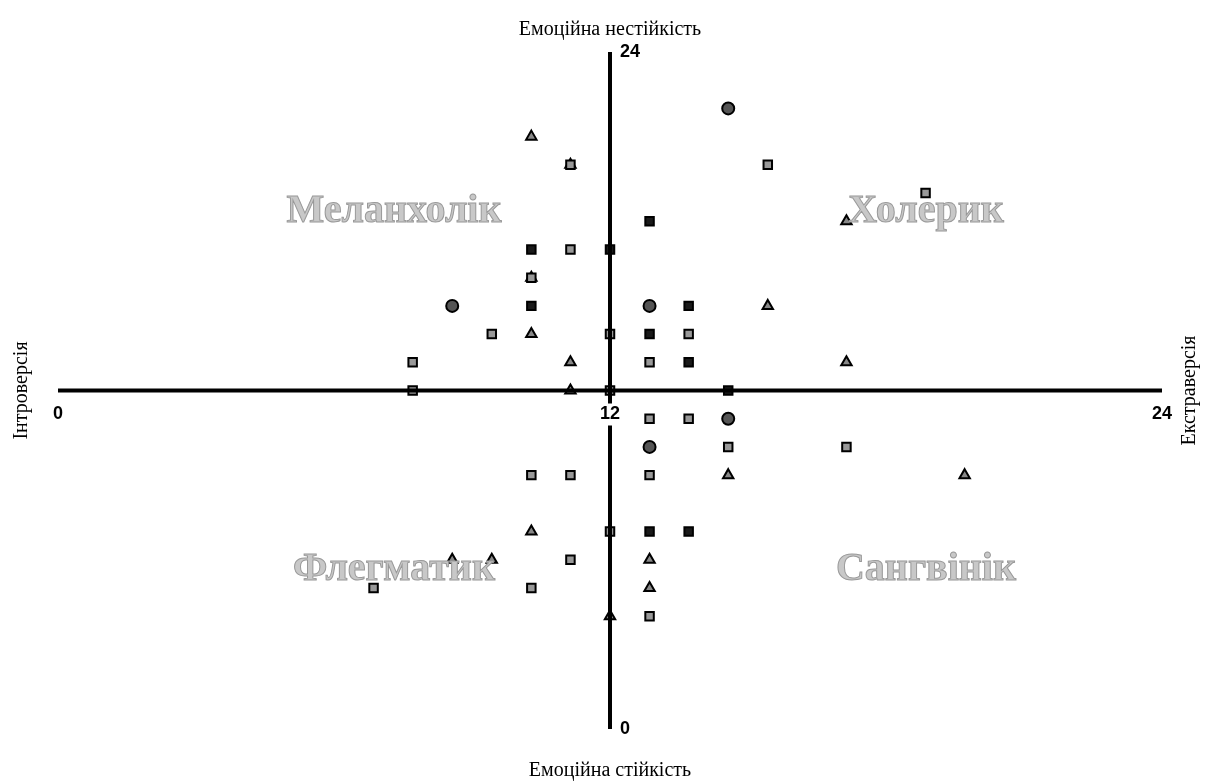  I want to click on x-tick-label: 12, so click(610, 413).